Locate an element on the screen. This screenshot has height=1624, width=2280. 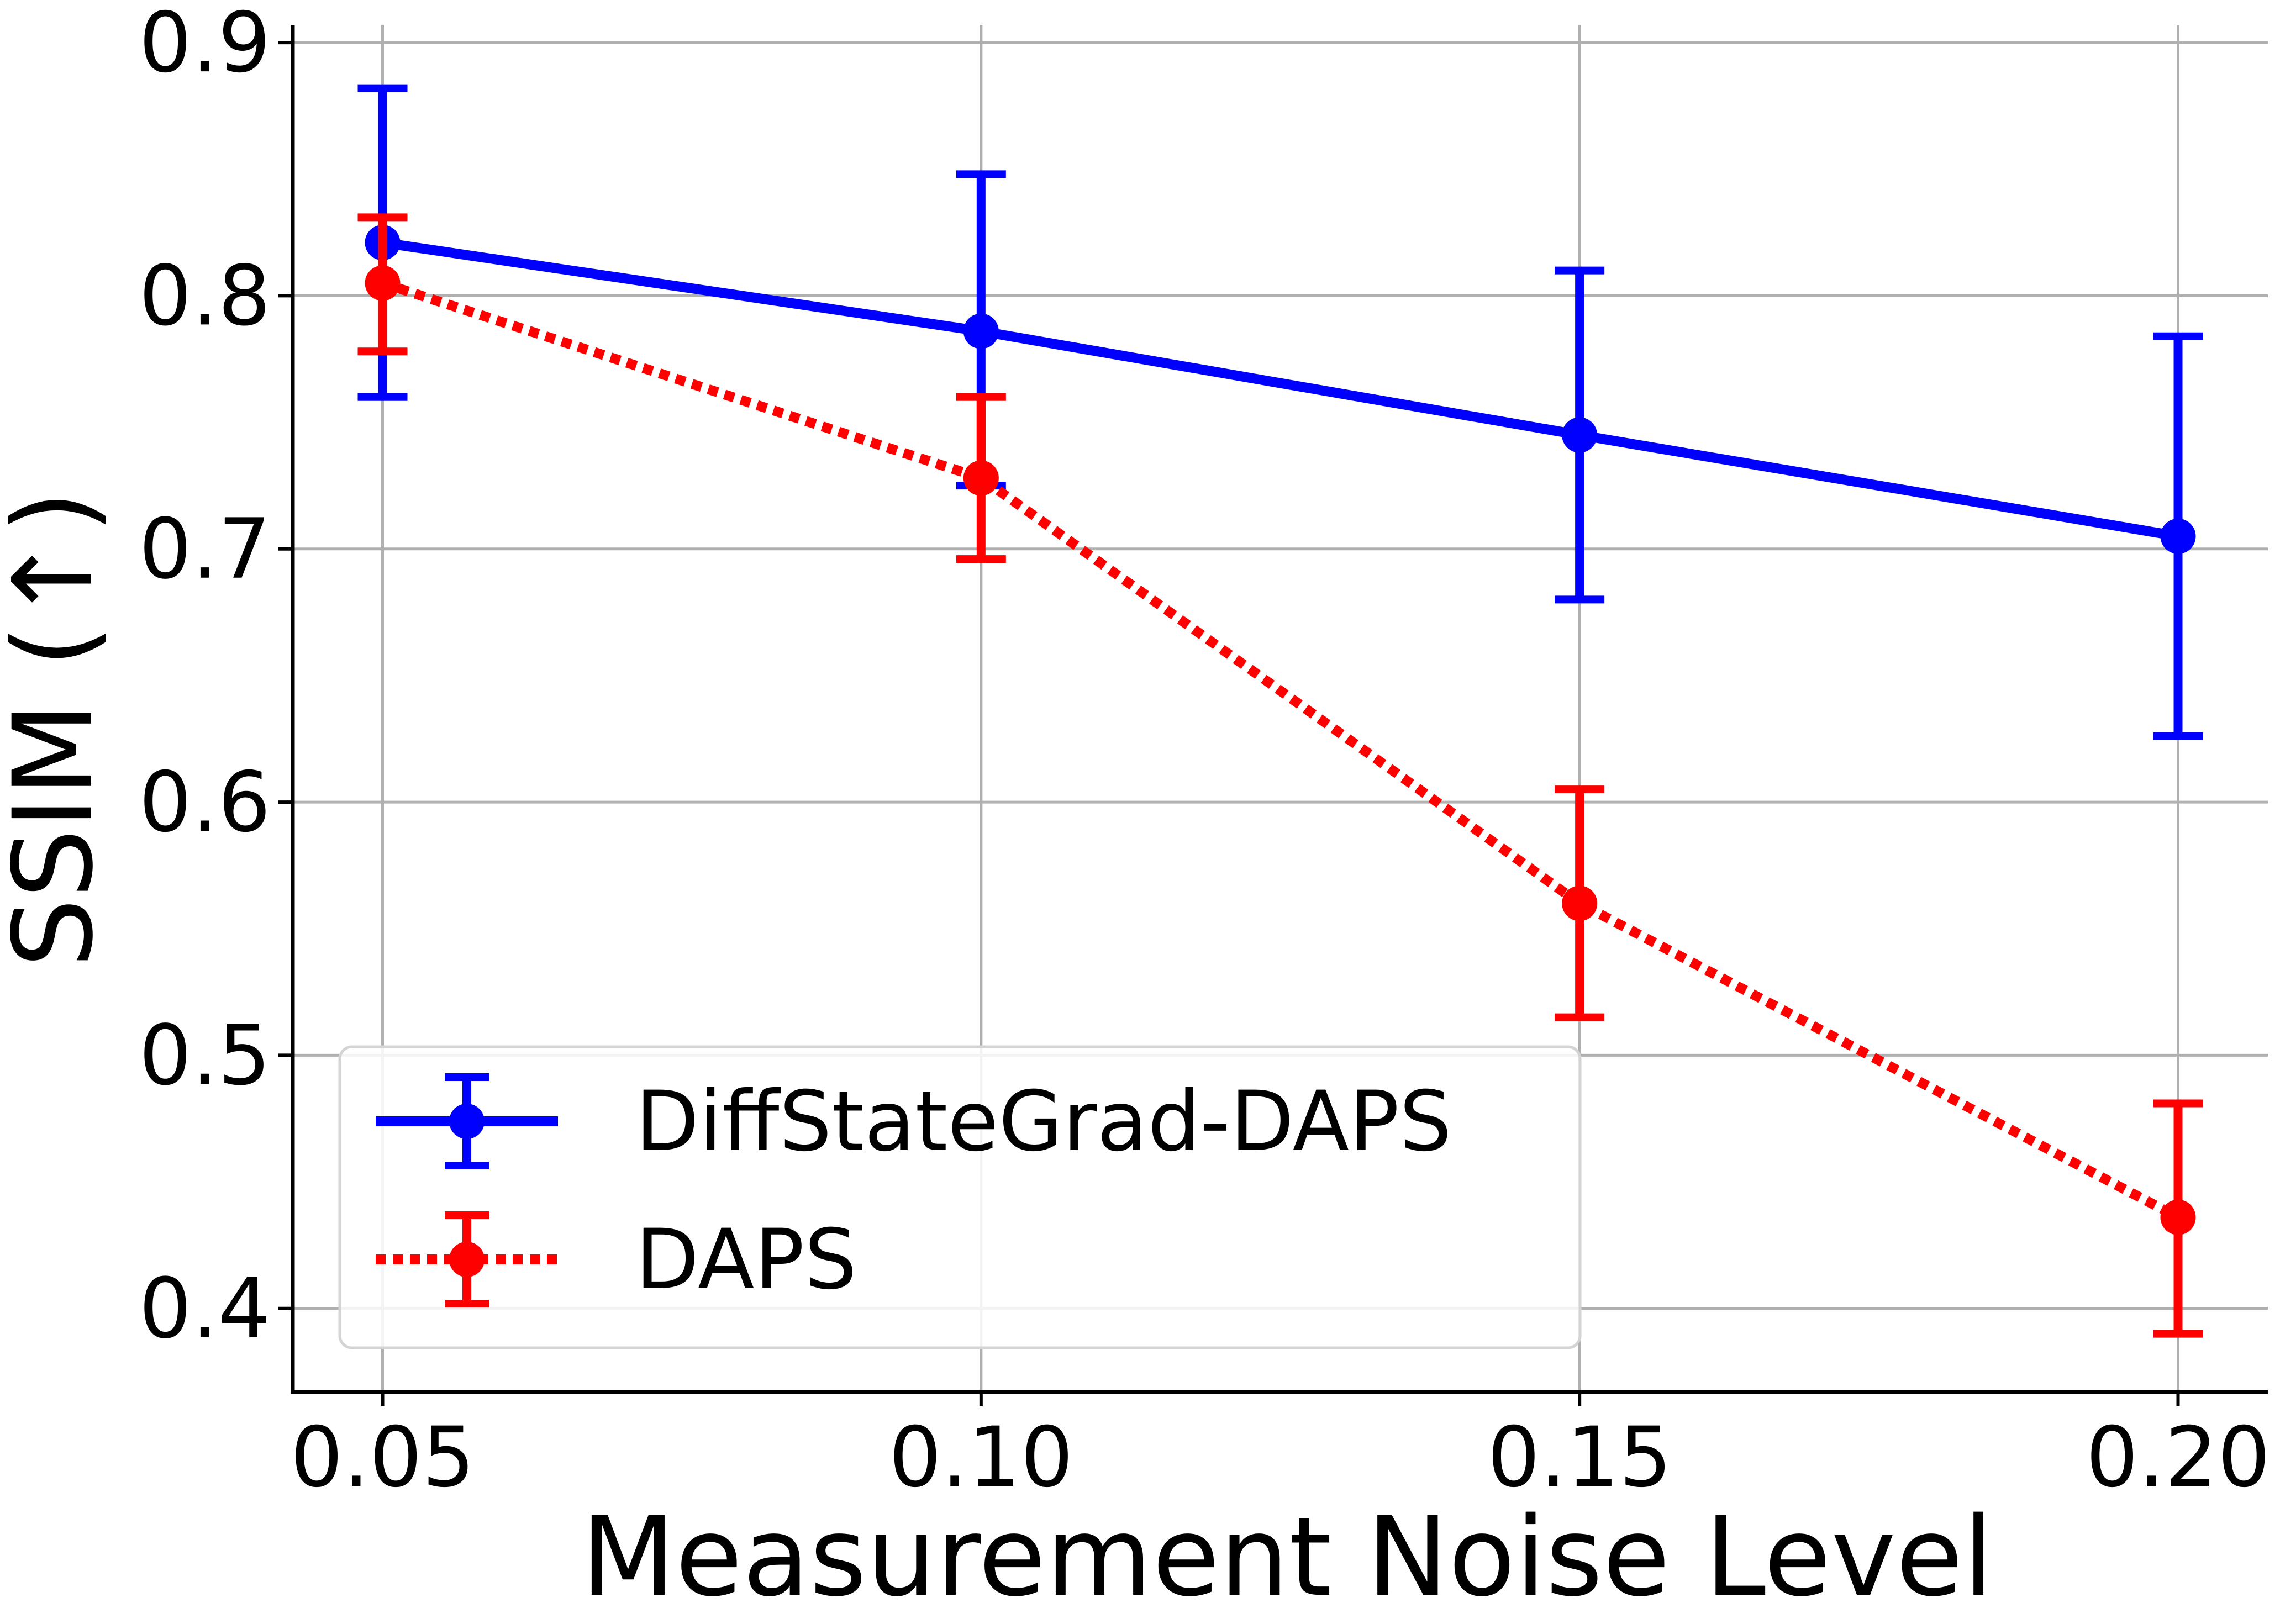
x-tick-label: 0.05 is located at coordinates (383, 1458).